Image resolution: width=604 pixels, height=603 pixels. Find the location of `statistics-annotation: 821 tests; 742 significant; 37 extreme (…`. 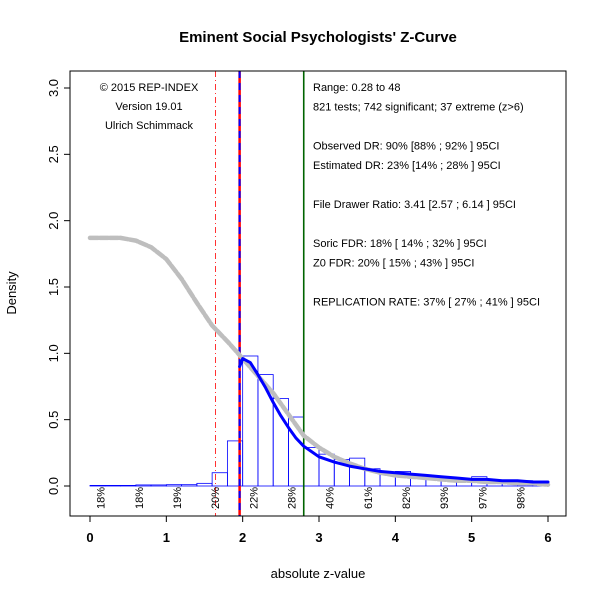

statistics-annotation: 821 tests; 742 significant; 37 extreme (… is located at coordinates (418, 108).